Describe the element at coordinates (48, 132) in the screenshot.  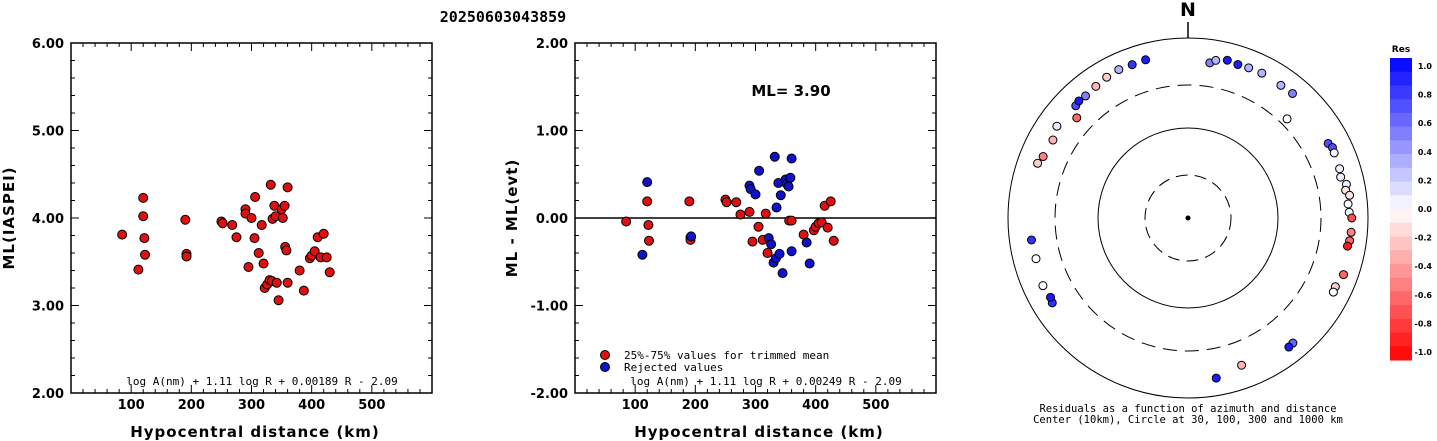
I see `y-tick-label: 5.00` at that location.